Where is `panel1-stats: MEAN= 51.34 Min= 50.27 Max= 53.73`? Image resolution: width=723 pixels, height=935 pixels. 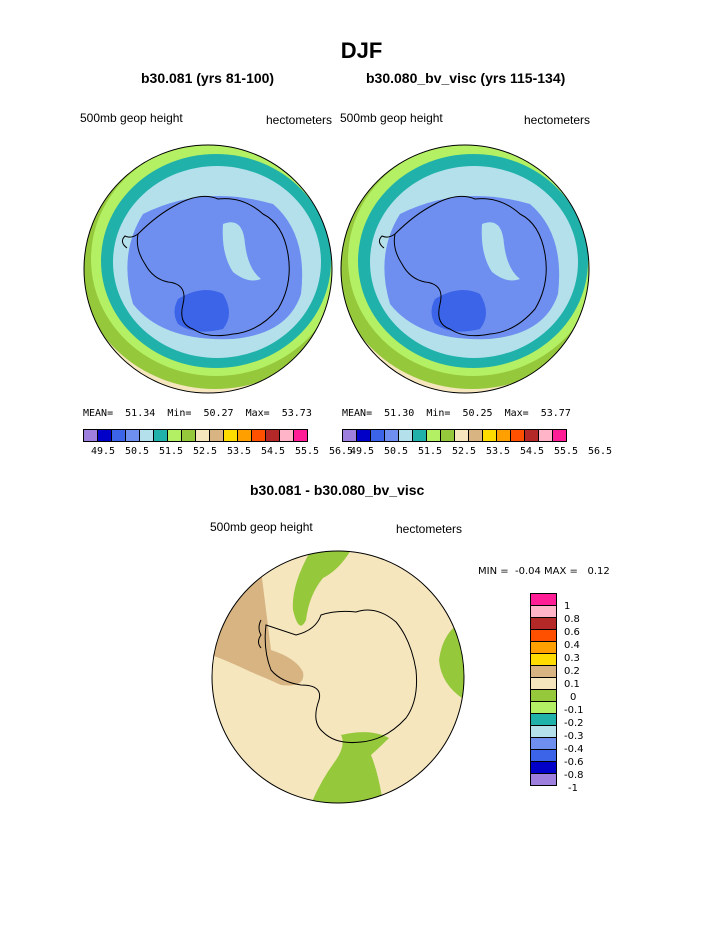 panel1-stats: MEAN= 51.34 Min= 50.27 Max= 53.73 is located at coordinates (197, 413).